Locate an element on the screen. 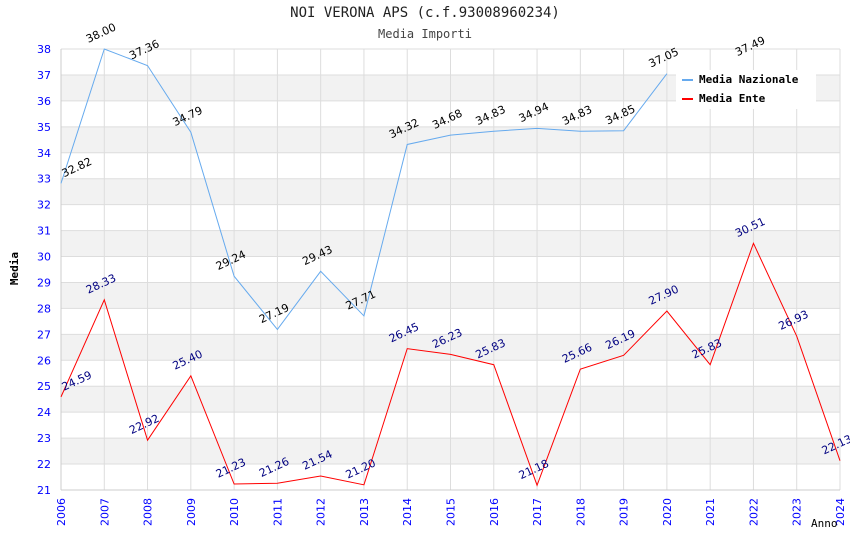  y-tick-label: 28 is located at coordinates (44, 308).